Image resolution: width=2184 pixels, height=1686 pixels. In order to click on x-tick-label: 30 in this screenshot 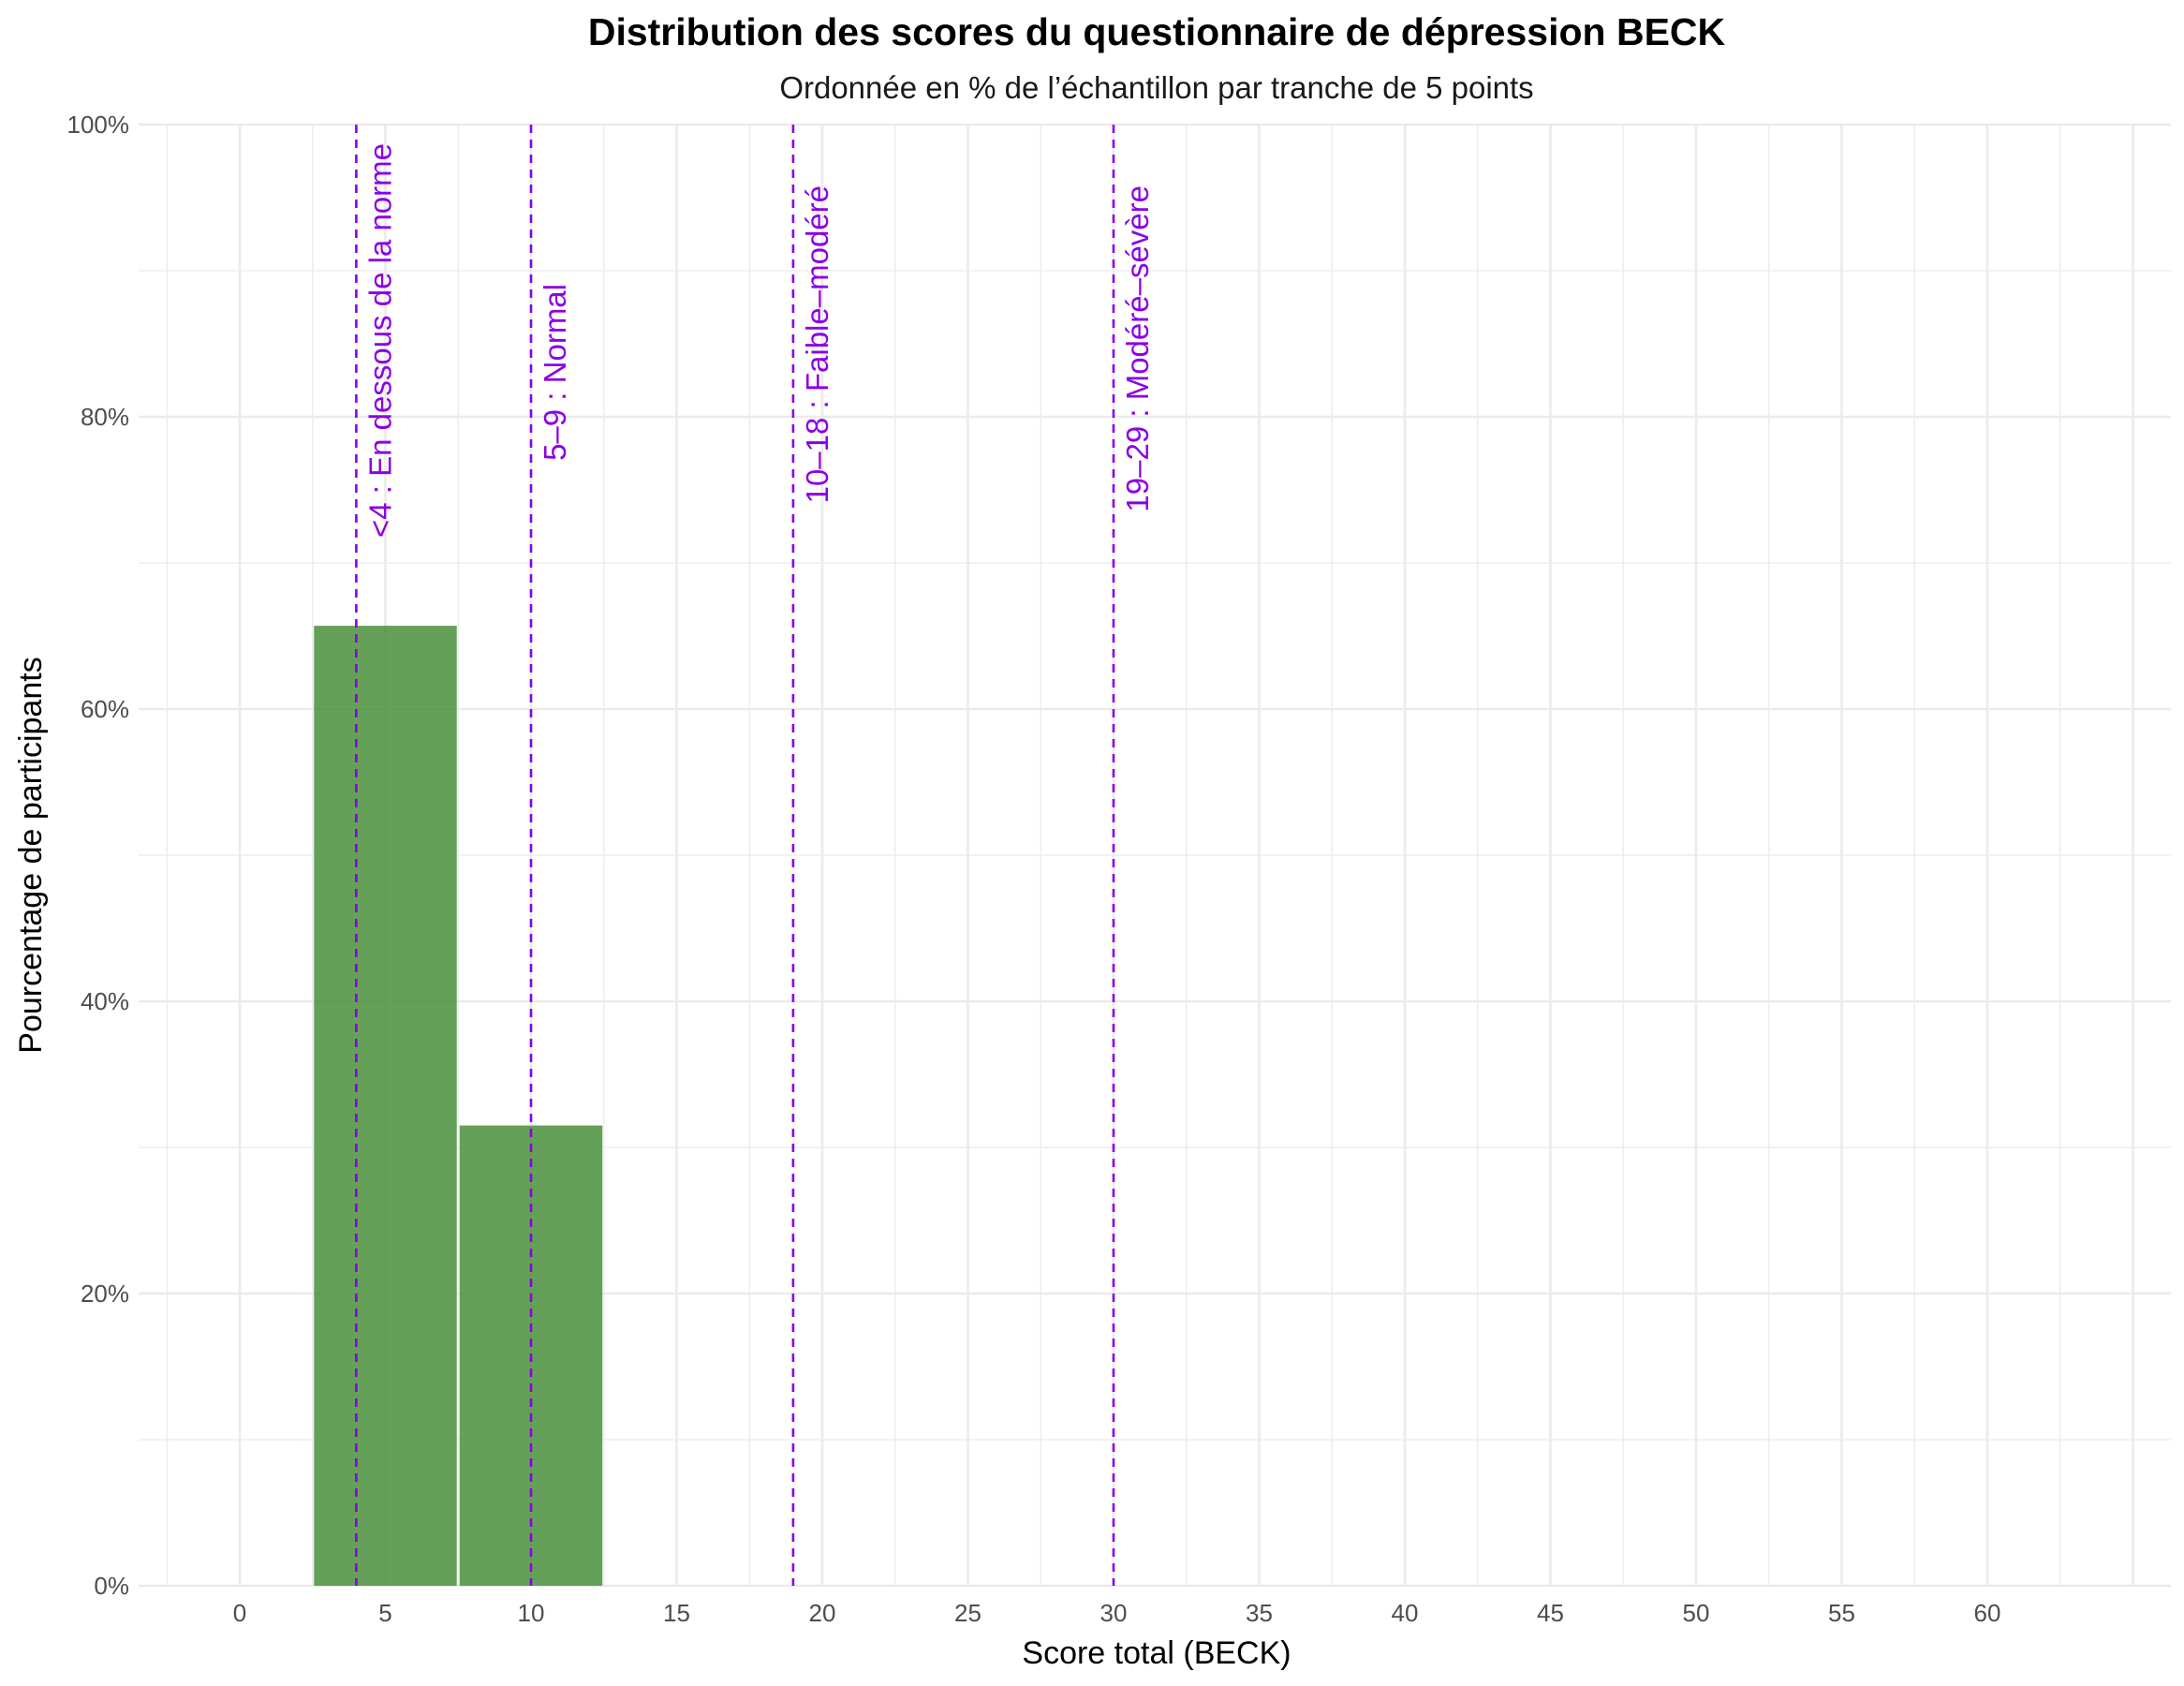, I will do `click(1114, 1613)`.